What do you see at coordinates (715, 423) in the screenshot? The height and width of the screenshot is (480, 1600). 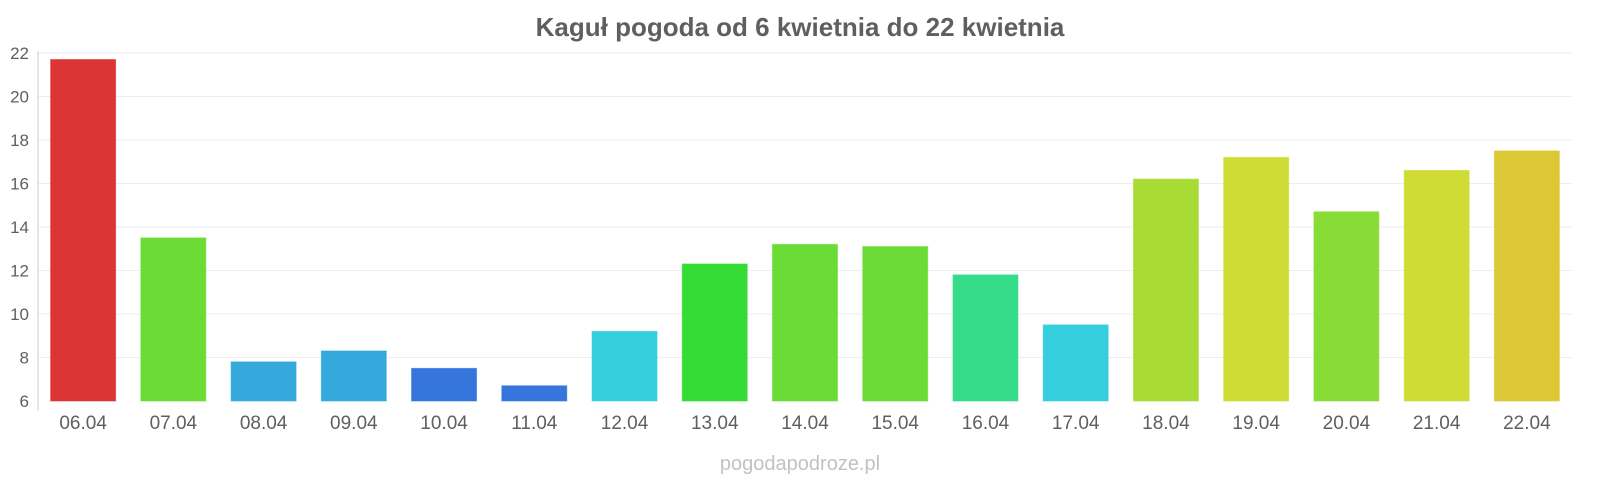 I see `x-tick-label: 13.04` at bounding box center [715, 423].